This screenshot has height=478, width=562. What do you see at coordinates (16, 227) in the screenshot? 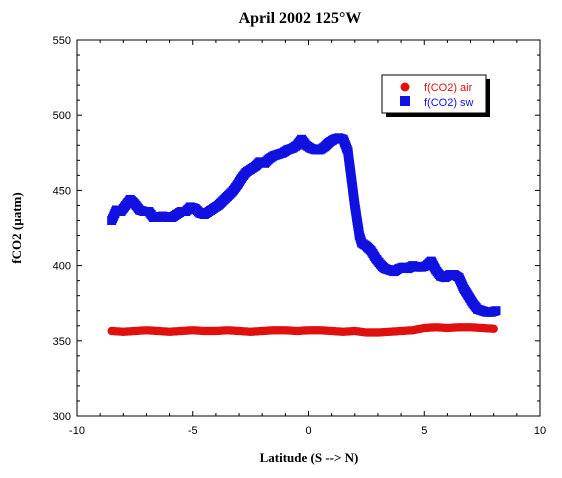
I see `y-axis-label: fCO2 (µatm)` at bounding box center [16, 227].